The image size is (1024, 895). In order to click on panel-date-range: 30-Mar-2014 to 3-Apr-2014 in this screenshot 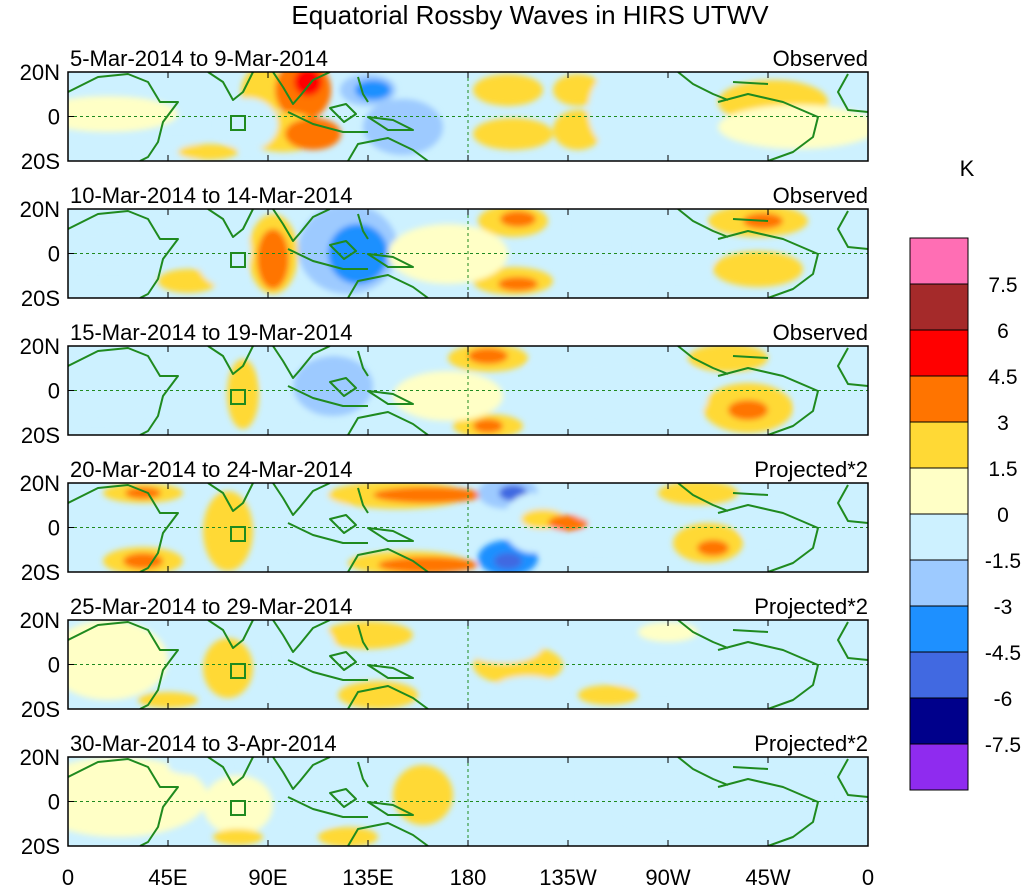, I will do `click(203, 743)`.